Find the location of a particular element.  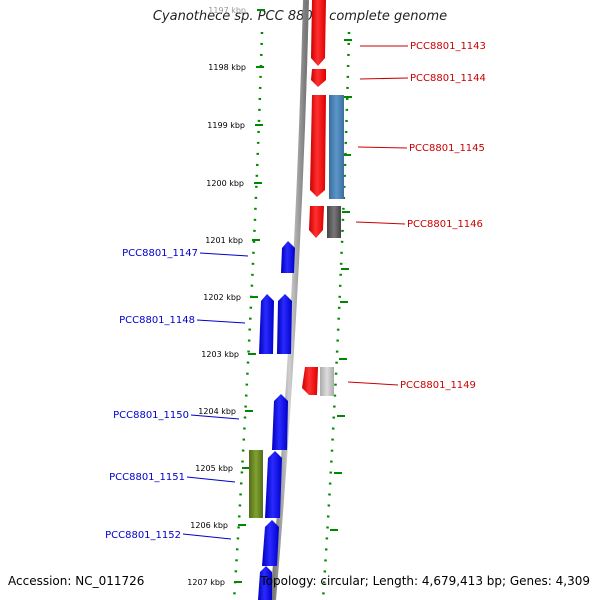

tick-label: 1202 kbp is located at coordinates (222, 297).